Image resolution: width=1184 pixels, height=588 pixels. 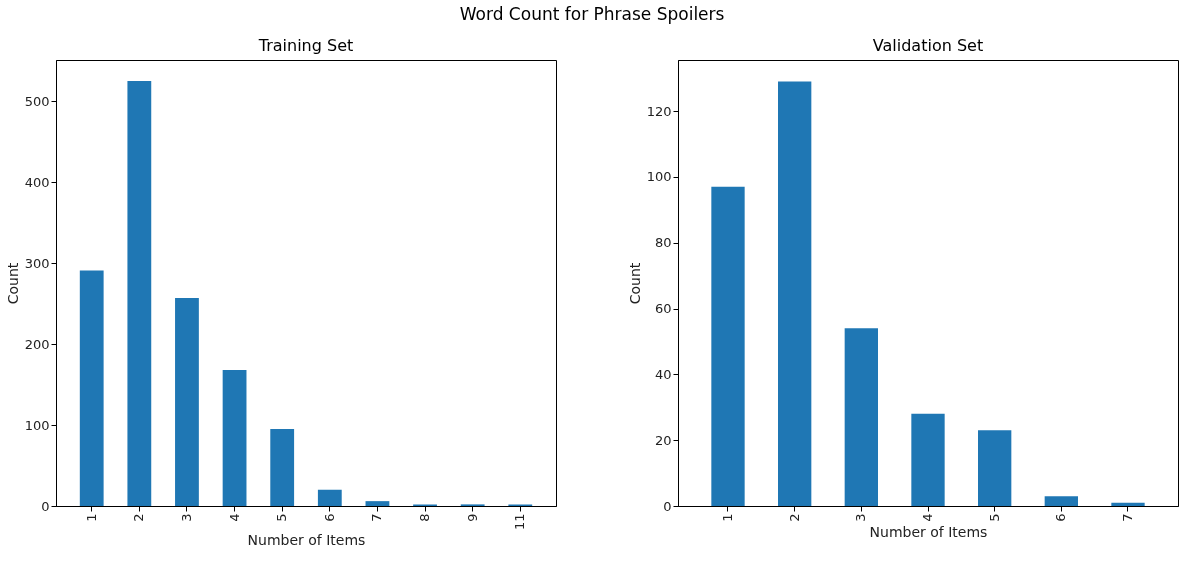 I want to click on x-tick-label: 8, so click(x=425, y=517).